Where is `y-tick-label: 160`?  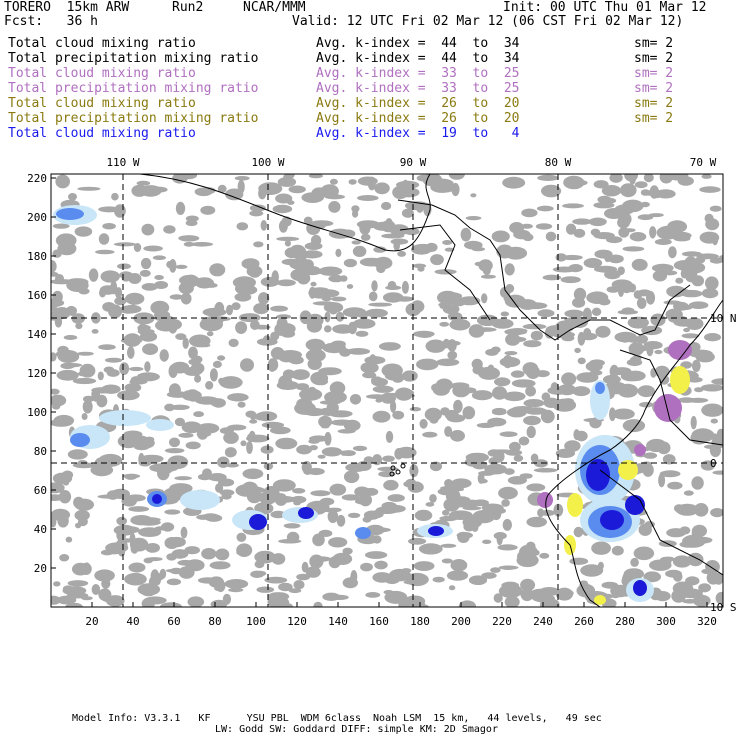 y-tick-label: 160 is located at coordinates (37, 295).